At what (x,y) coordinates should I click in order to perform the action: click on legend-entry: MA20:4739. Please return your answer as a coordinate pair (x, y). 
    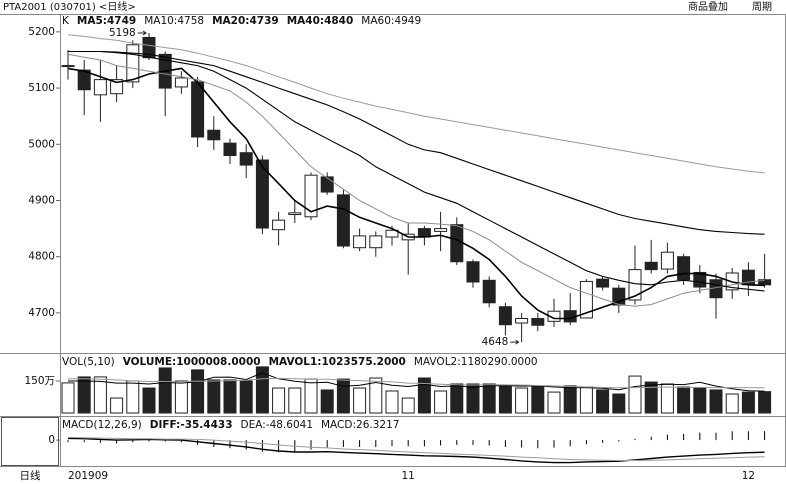
    Looking at the image, I should click on (245, 21).